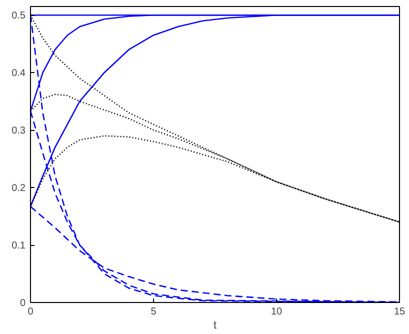 The height and width of the screenshot is (334, 409). I want to click on y-tick-label: 0, so click(23, 303).